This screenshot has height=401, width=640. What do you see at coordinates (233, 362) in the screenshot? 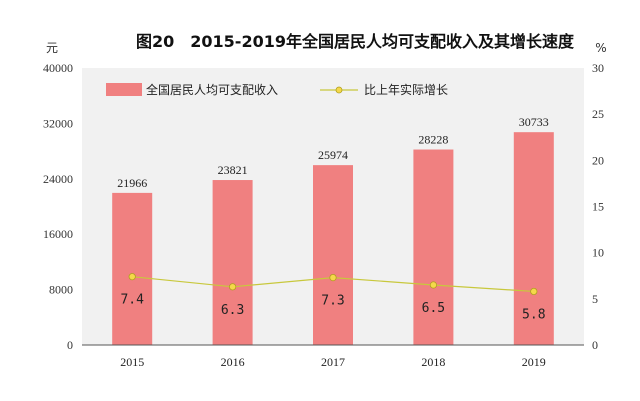
I see `x-tick-label: 2016` at bounding box center [233, 362].